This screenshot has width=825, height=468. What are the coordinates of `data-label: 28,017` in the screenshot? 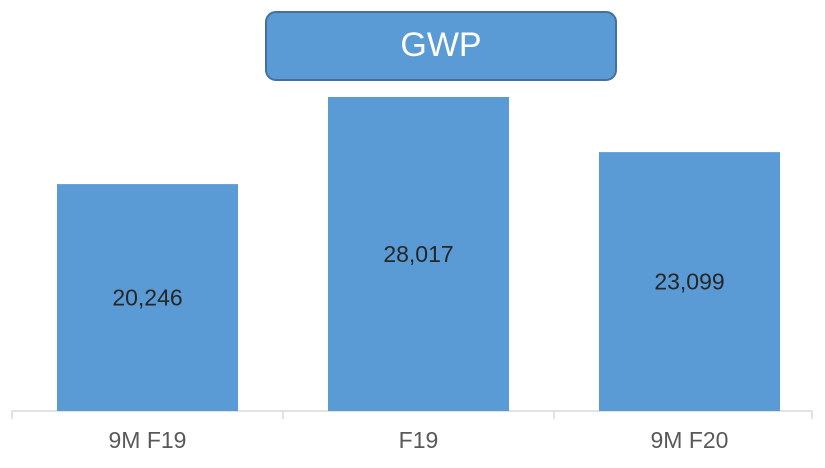 It's located at (418, 254).